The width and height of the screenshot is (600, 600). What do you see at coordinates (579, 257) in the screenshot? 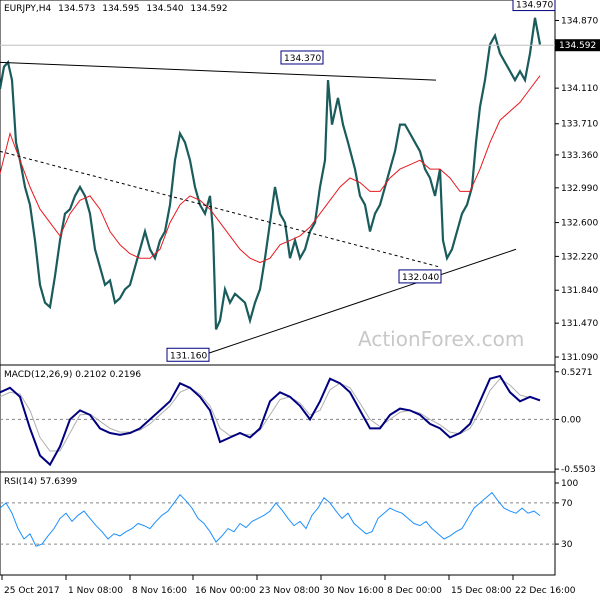
I see `price-tick-label-6: 132.220` at bounding box center [579, 257].